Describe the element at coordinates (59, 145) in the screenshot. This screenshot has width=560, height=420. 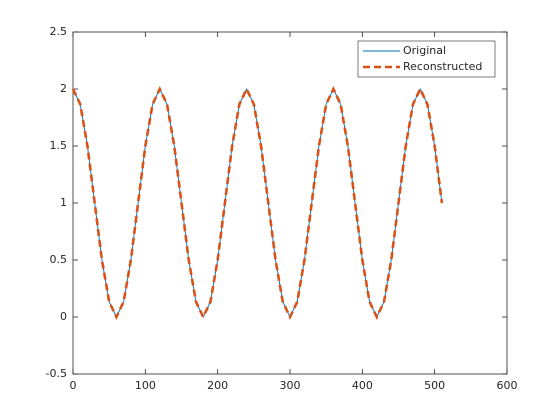
I see `y-tick-label: 1.5` at that location.